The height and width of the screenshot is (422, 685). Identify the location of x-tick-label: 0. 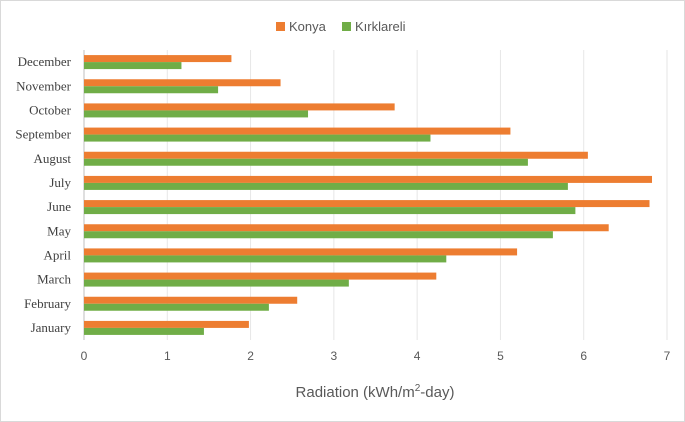
(84, 356).